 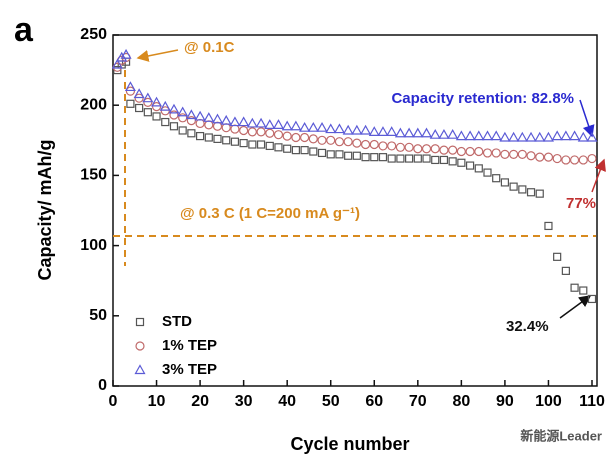 I want to click on x-tick-label: 10, so click(x=157, y=401).